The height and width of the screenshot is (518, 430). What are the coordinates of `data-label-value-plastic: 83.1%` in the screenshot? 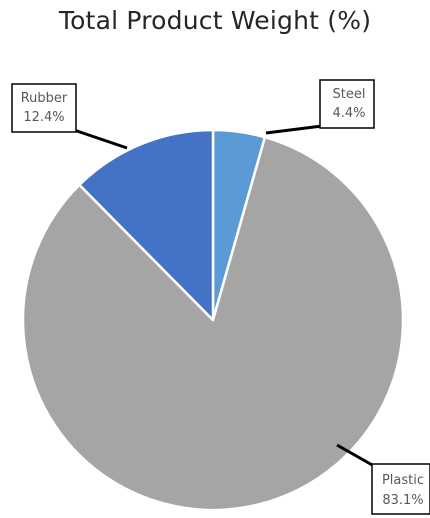 It's located at (402, 500).